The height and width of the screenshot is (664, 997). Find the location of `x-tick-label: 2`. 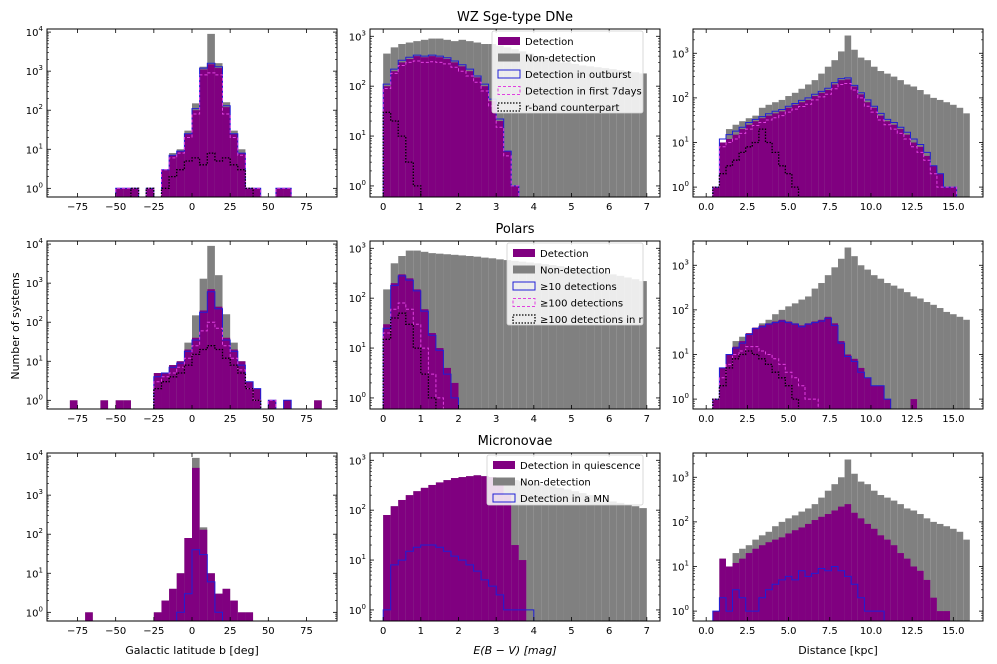

x-tick-label: 2 is located at coordinates (458, 207).